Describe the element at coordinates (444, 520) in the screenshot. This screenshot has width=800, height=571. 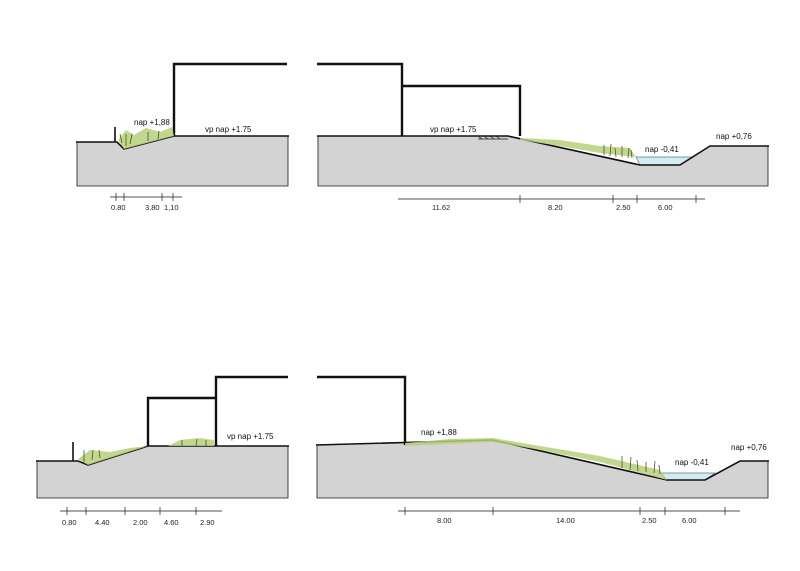
I see `dimension-label: 8.00` at that location.